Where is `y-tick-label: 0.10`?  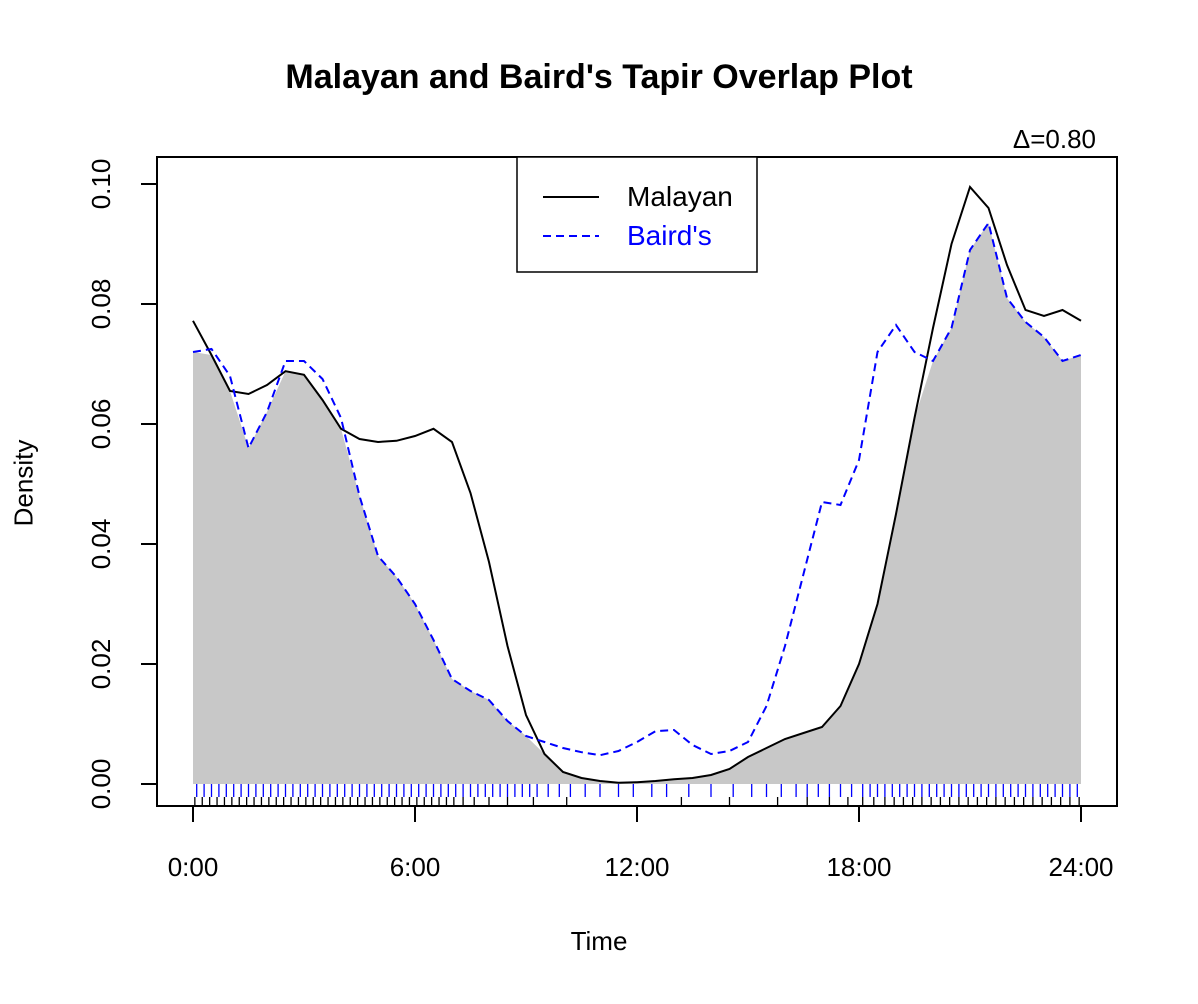 y-tick-label: 0.10 is located at coordinates (101, 184).